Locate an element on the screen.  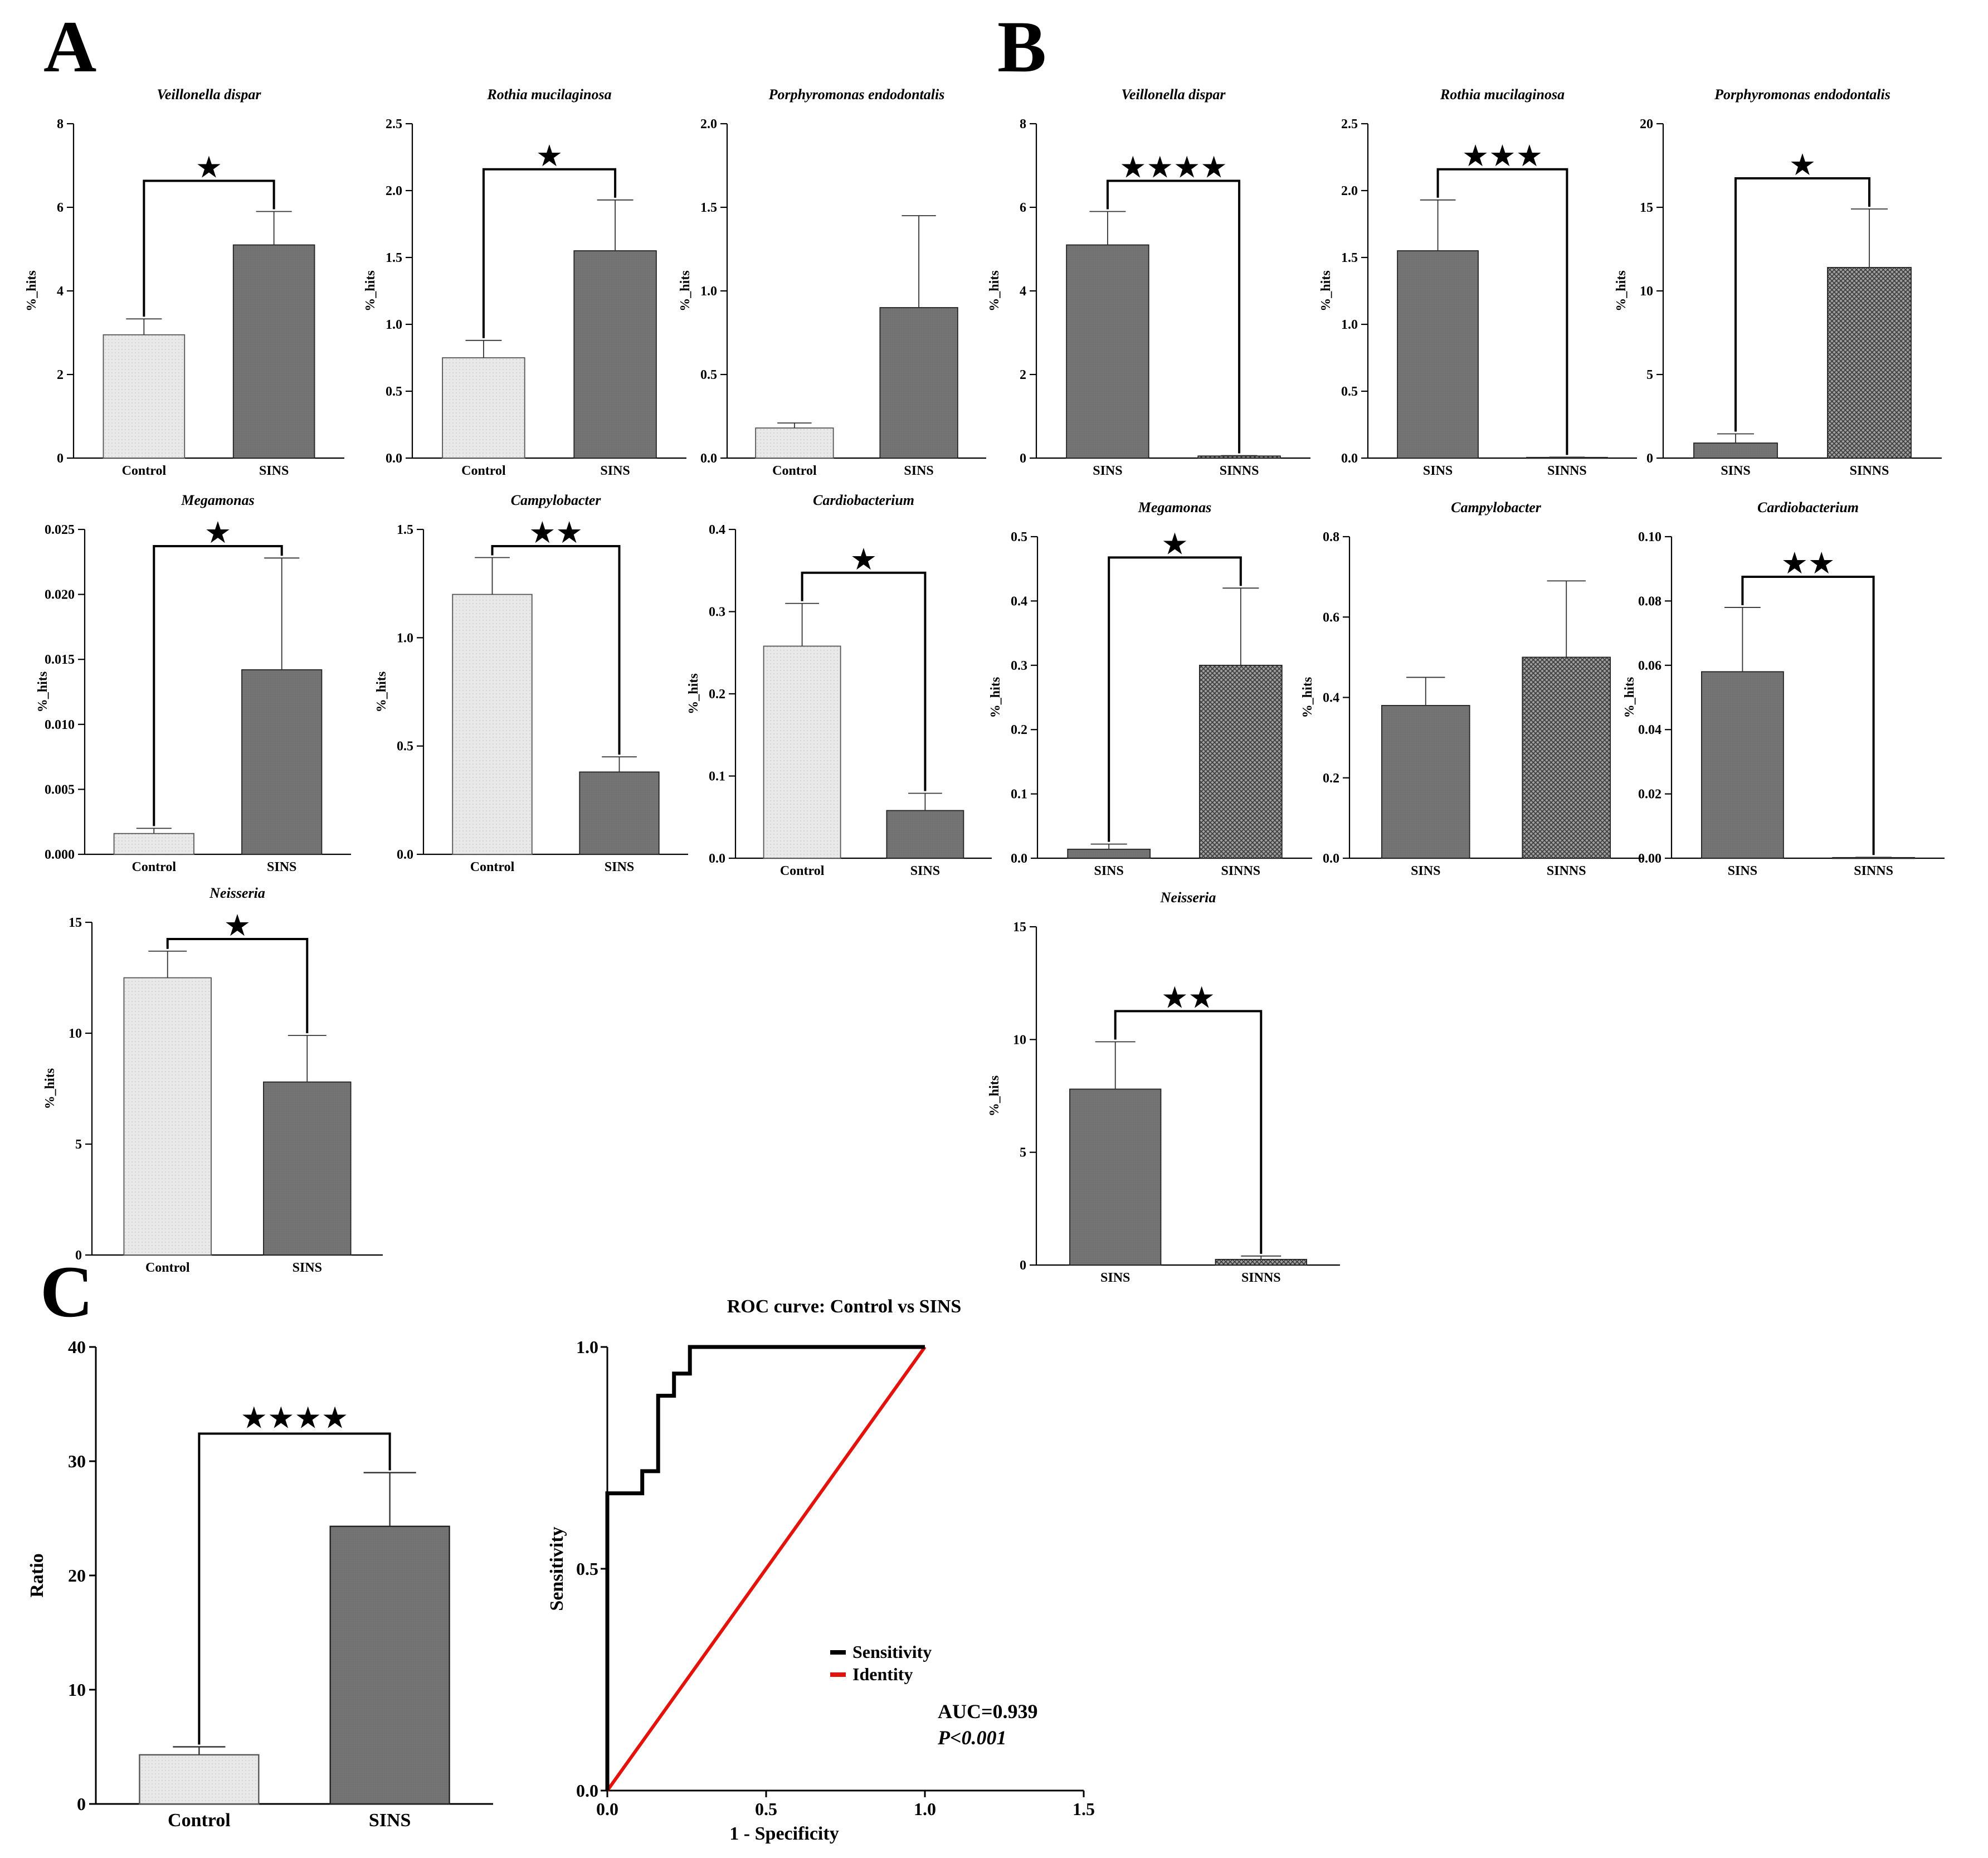
legend-label-sensitivity: Sensitivity is located at coordinates (892, 1652).